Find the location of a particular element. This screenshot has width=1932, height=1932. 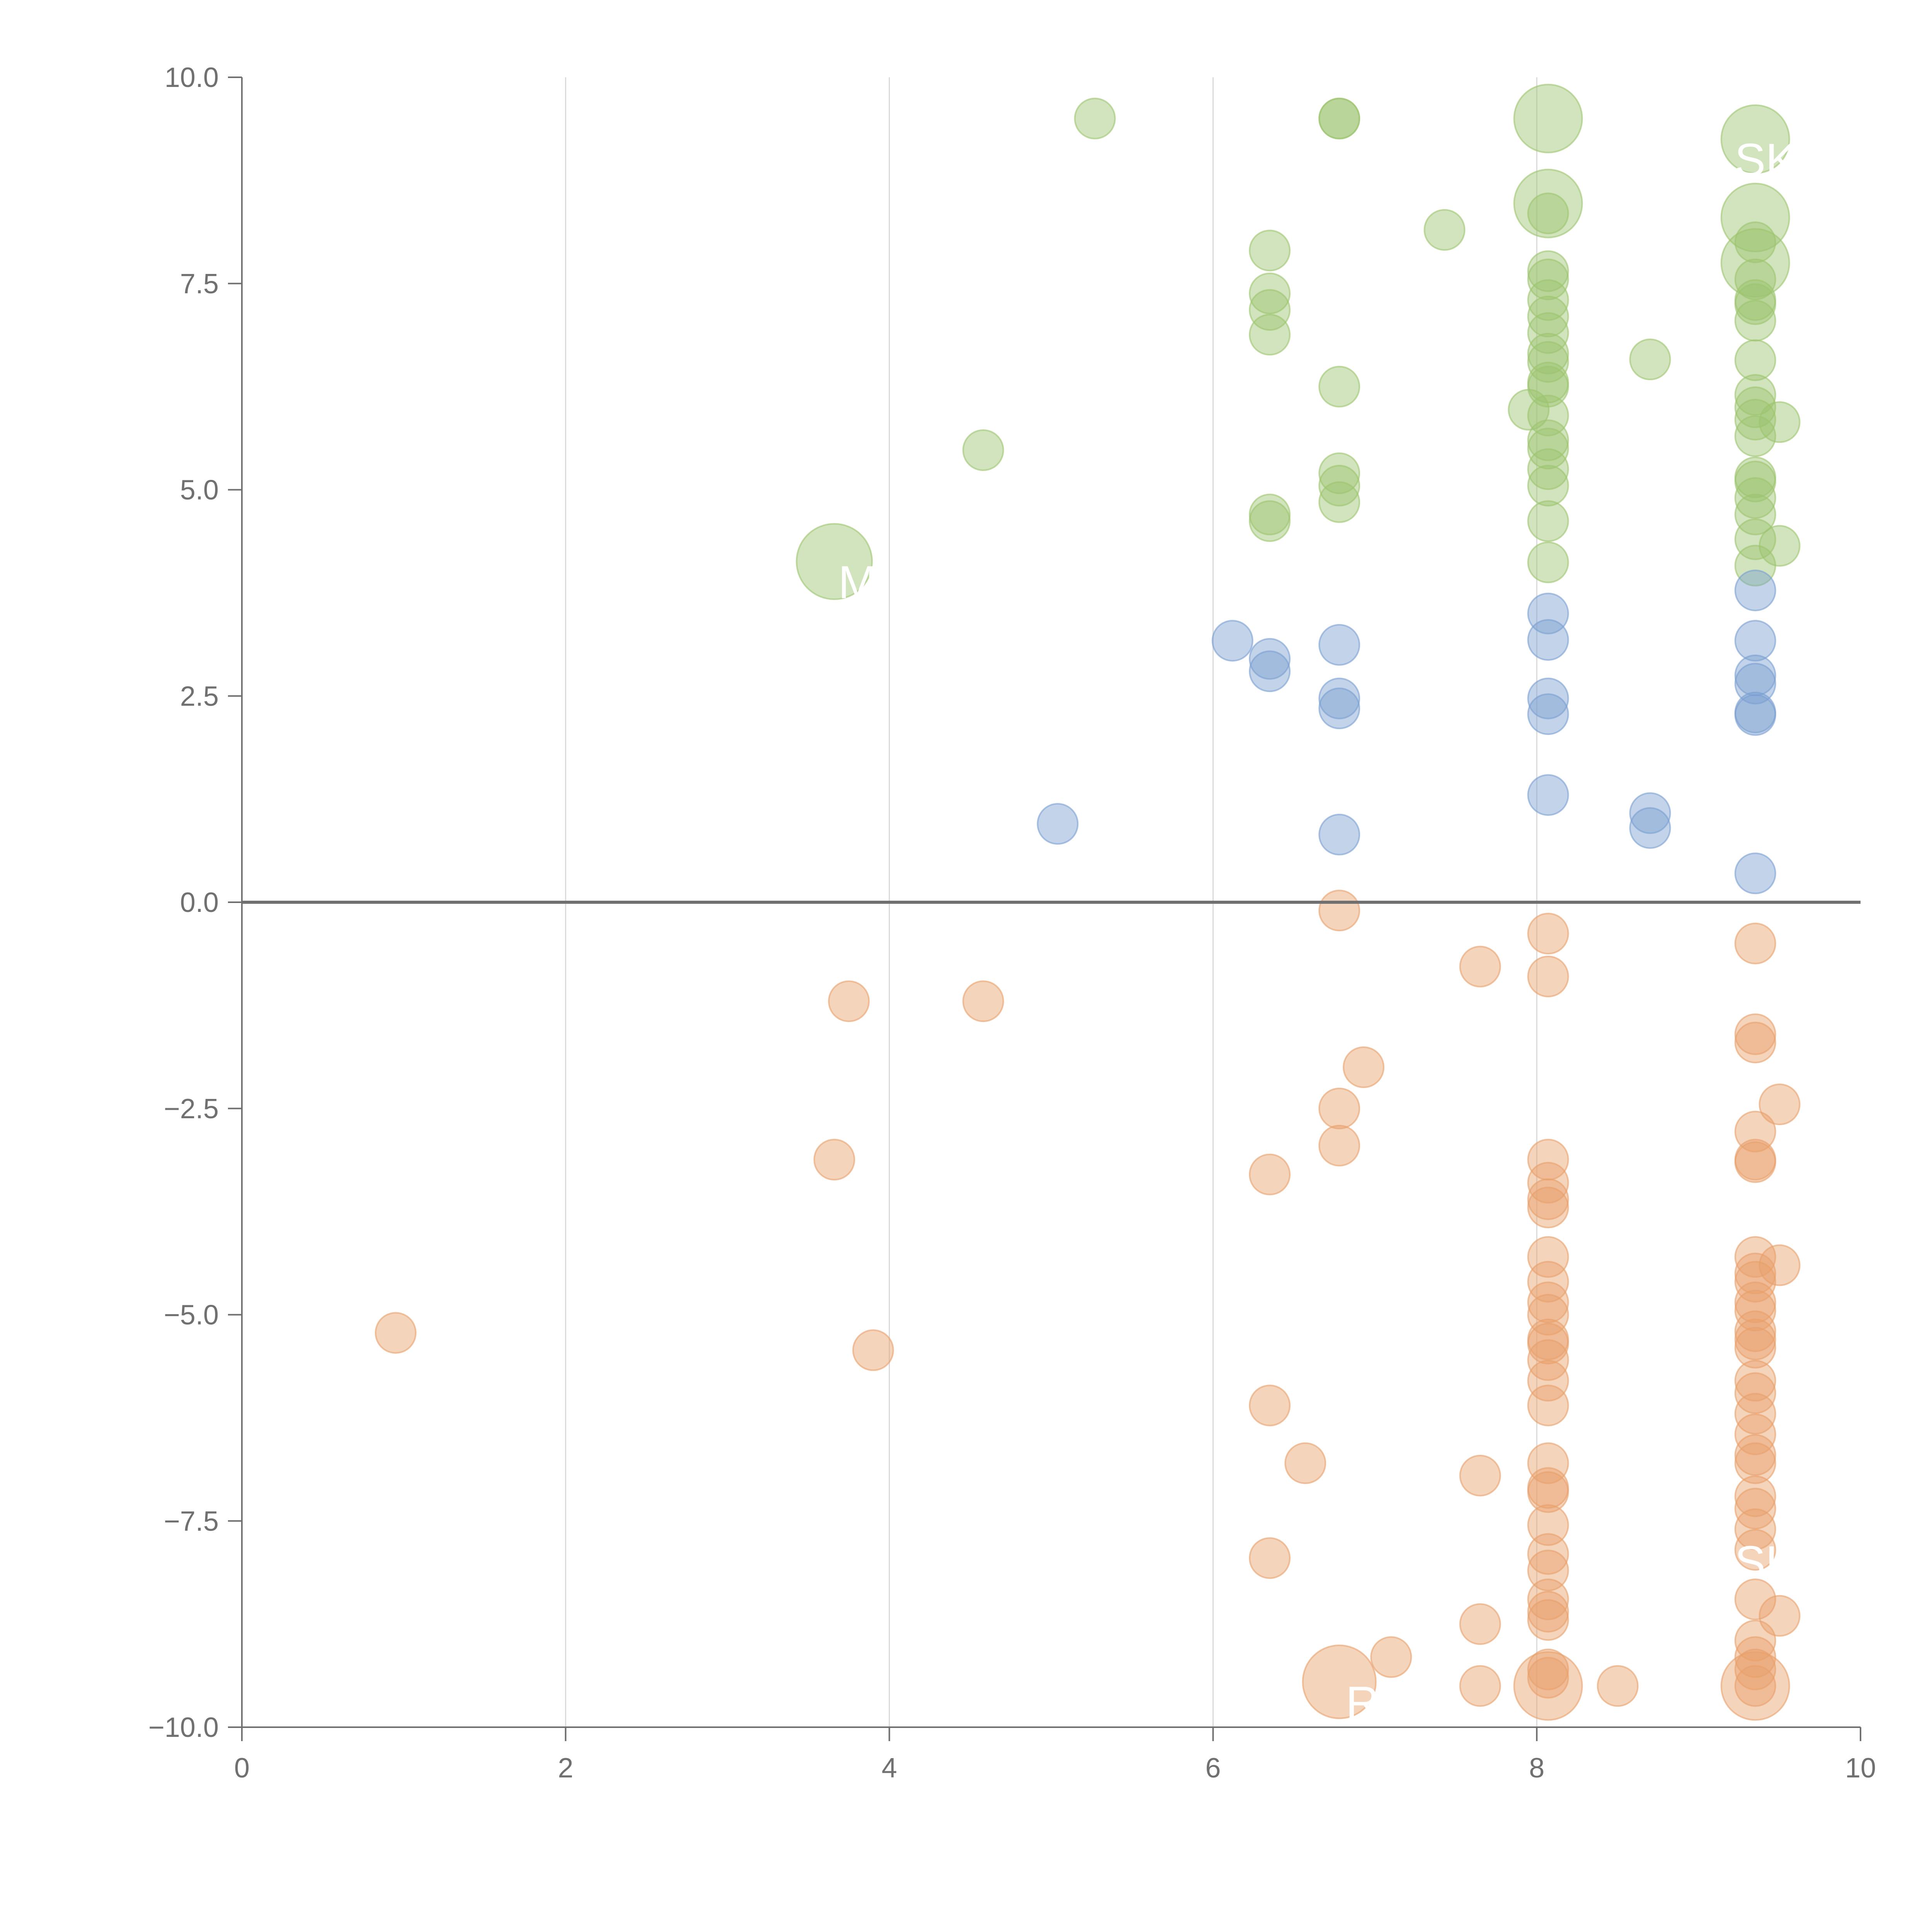

x-tick-label: 4 is located at coordinates (890, 1769).